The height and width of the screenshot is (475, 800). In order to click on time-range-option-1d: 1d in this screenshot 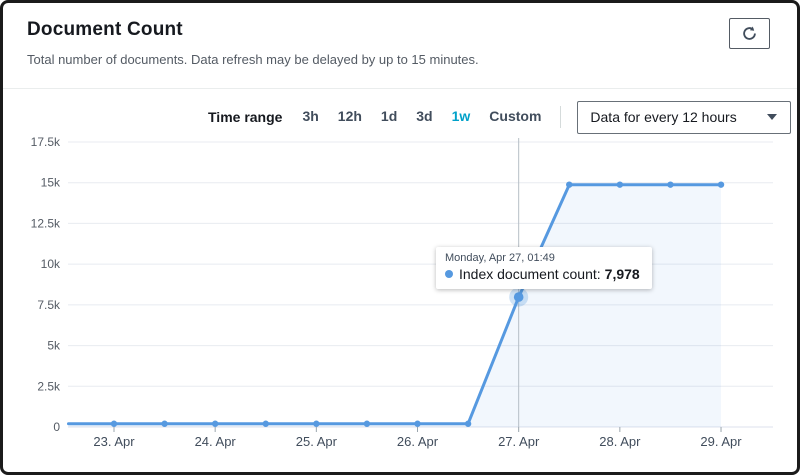, I will do `click(389, 116)`.